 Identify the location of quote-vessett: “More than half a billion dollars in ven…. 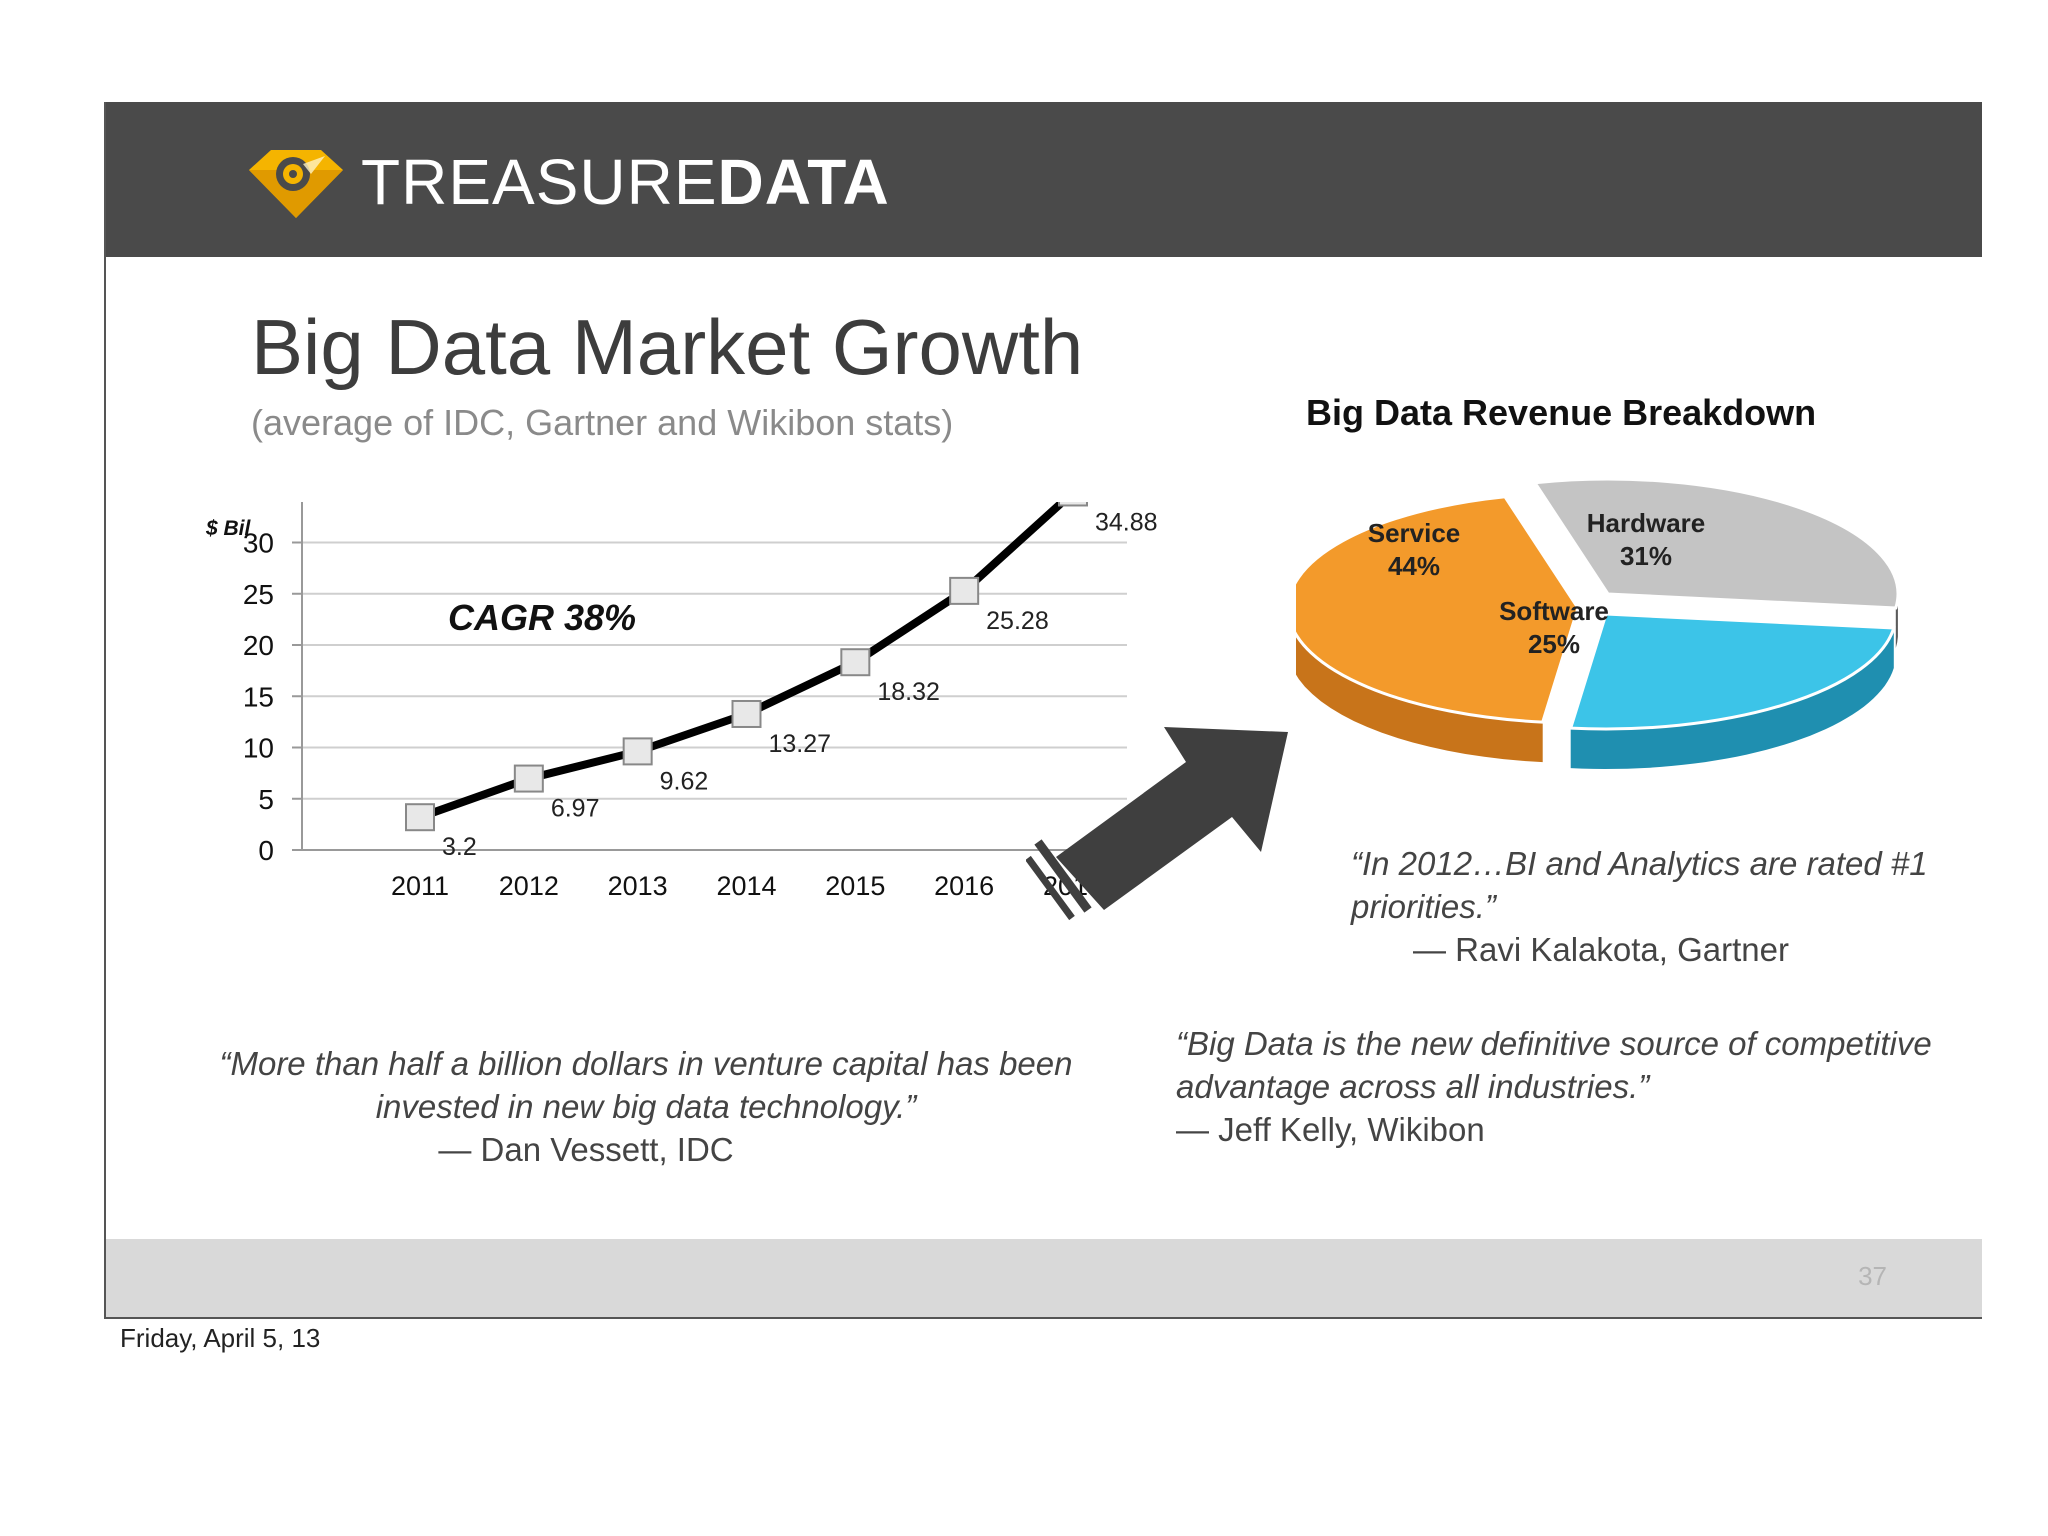
(646, 1106).